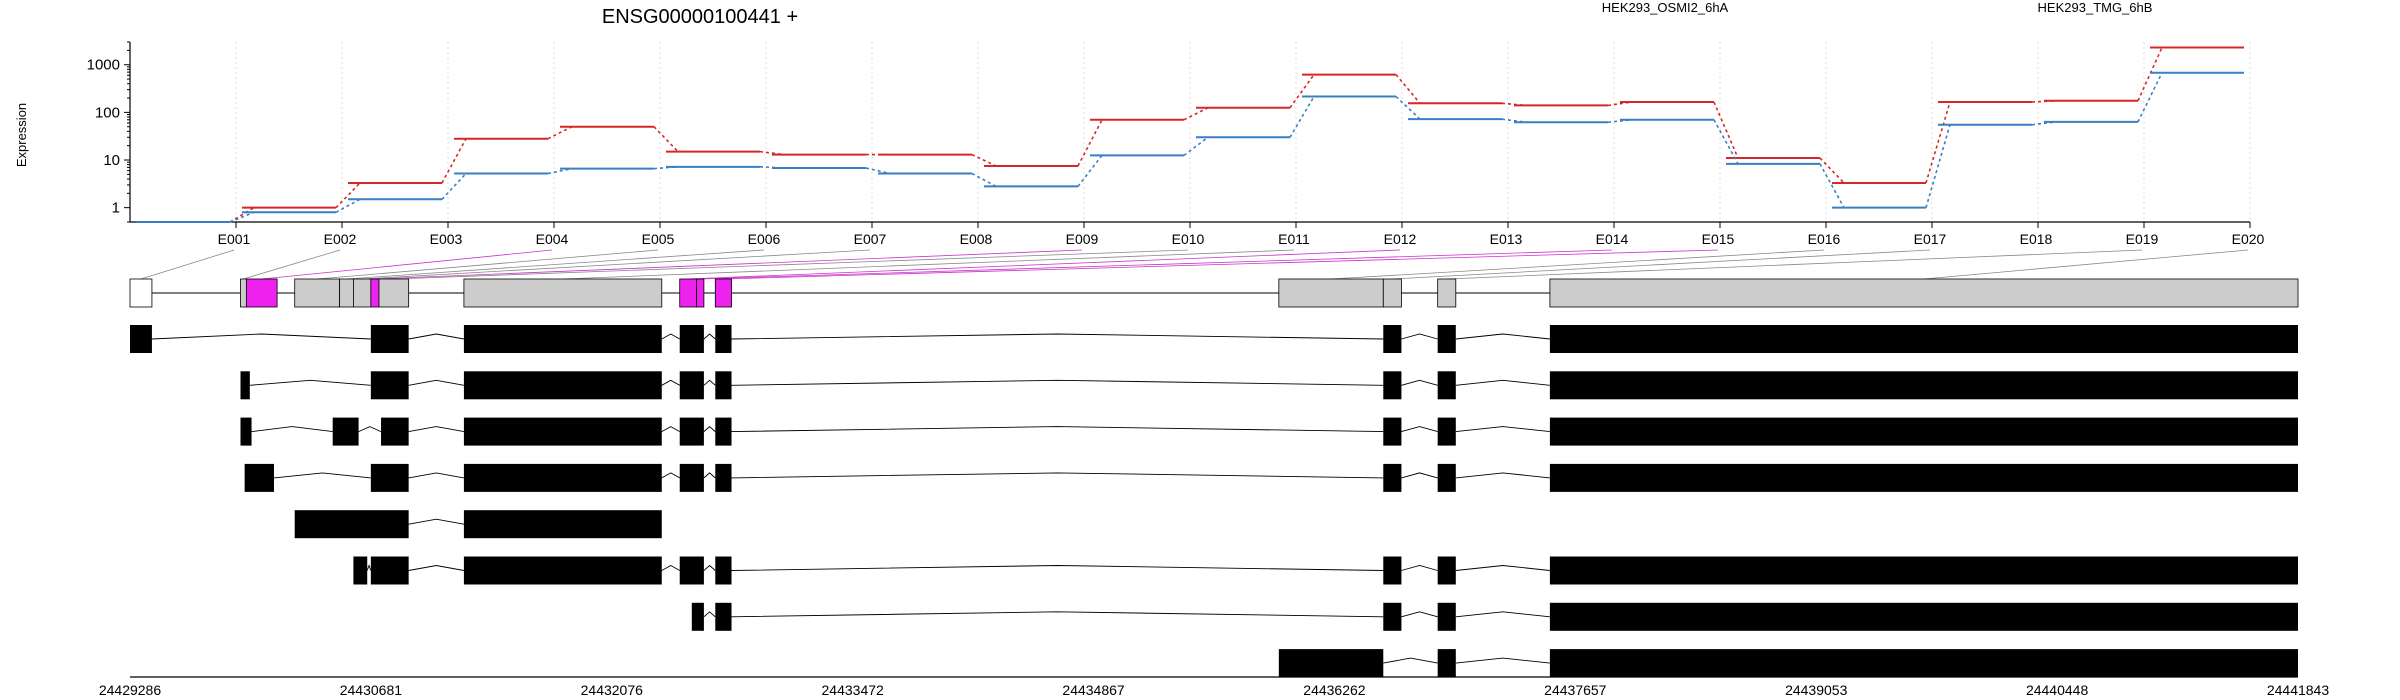 The height and width of the screenshot is (700, 2400). Describe the element at coordinates (446, 239) in the screenshot. I see `x-tick-label: E003` at that location.